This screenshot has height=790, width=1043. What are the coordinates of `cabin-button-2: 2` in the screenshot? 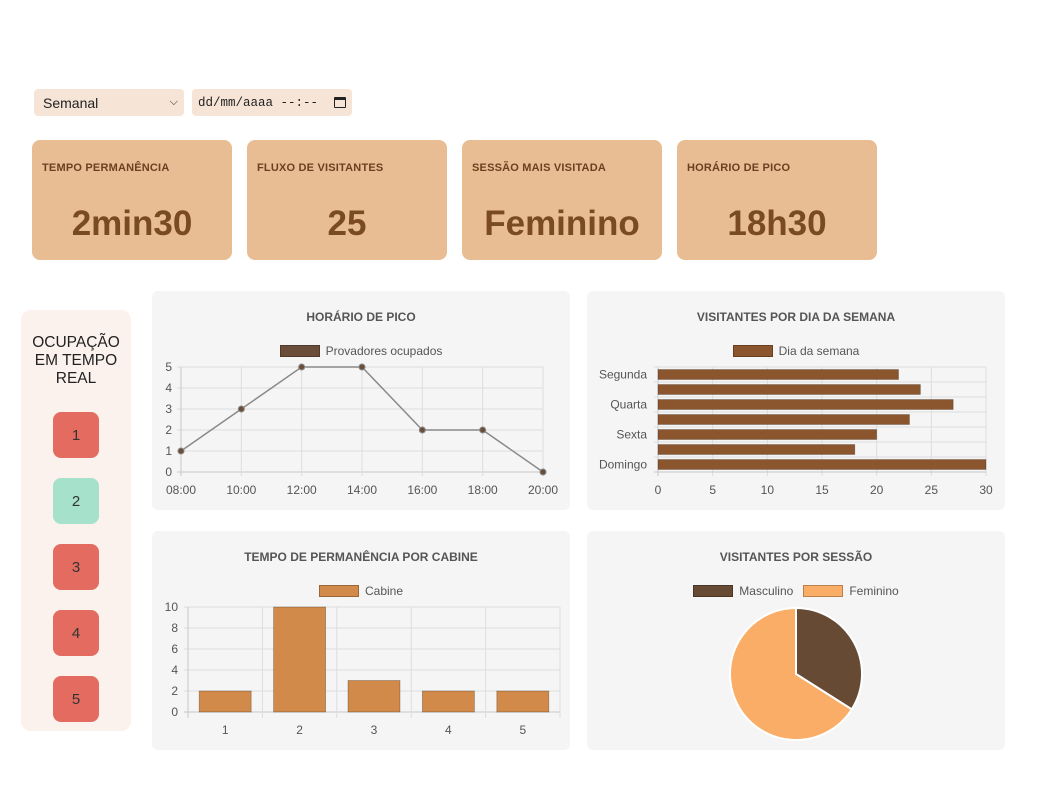 It's located at (76, 501).